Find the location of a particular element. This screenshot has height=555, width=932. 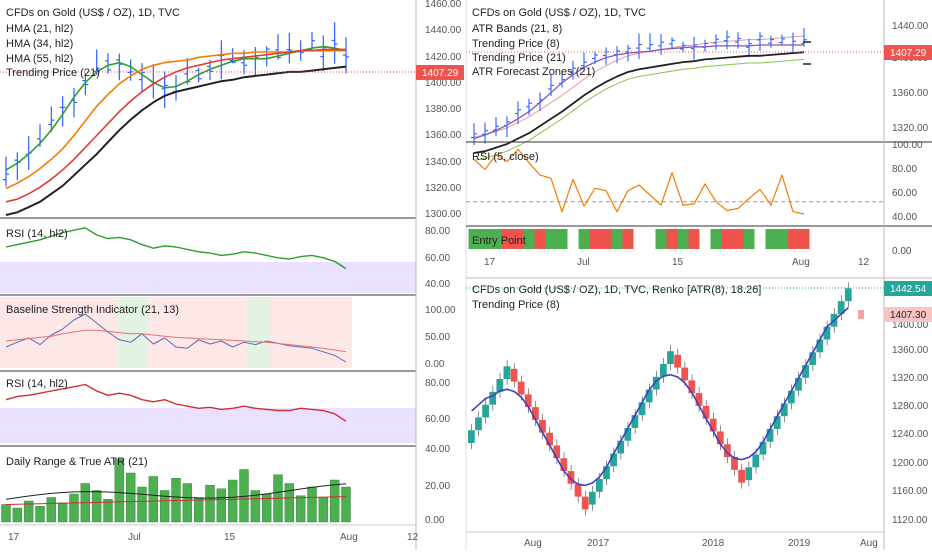

renko-time-2017: 2017 is located at coordinates (598, 543).